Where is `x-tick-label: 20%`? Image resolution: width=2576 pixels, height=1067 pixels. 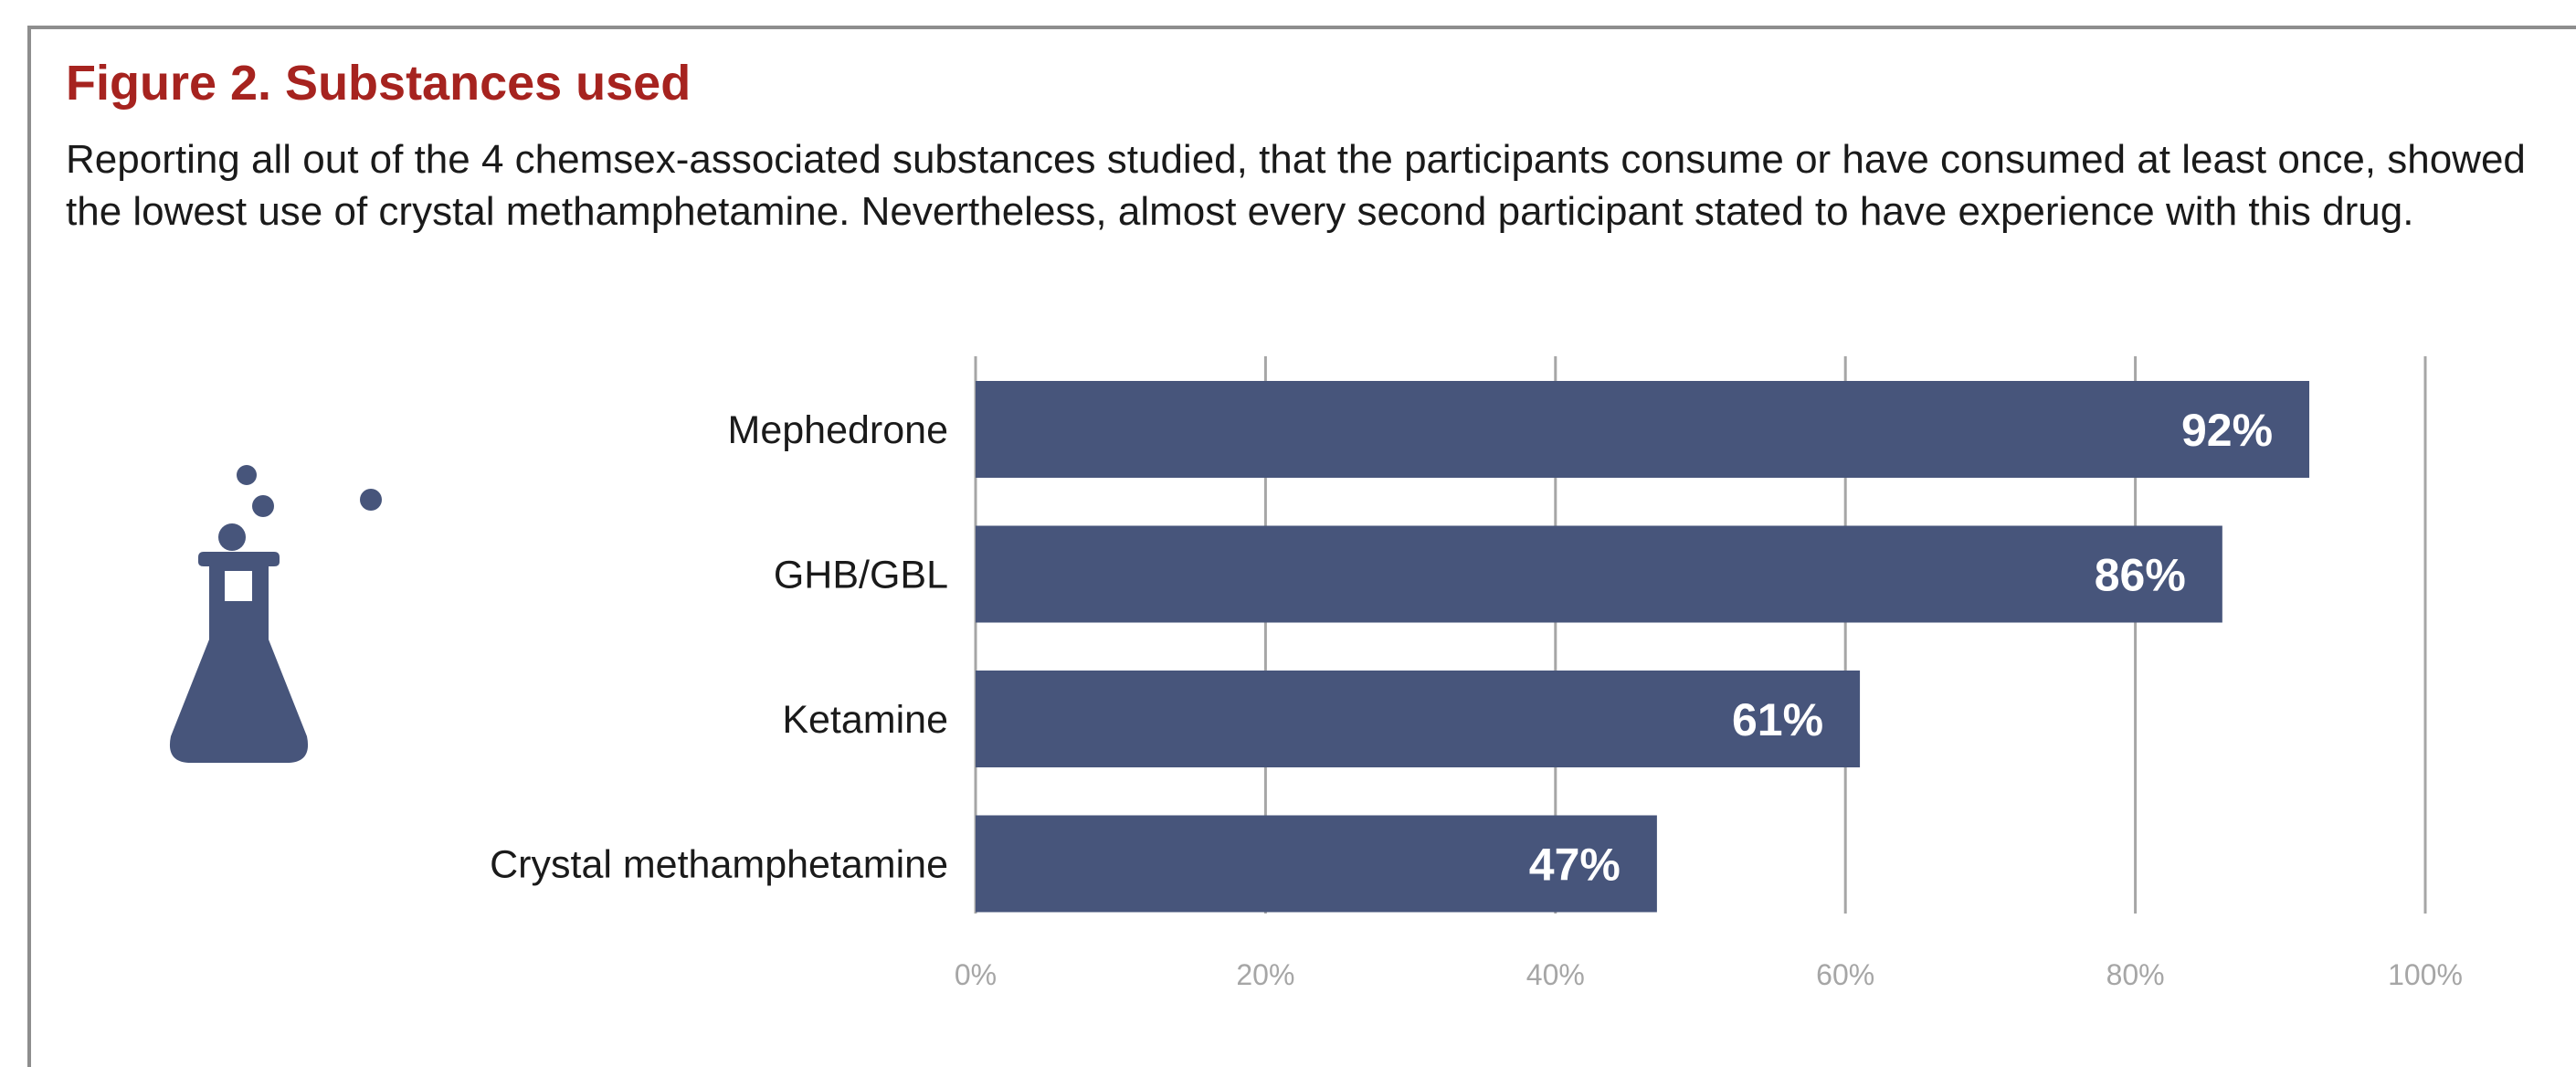
x-tick-label: 20% is located at coordinates (1265, 974).